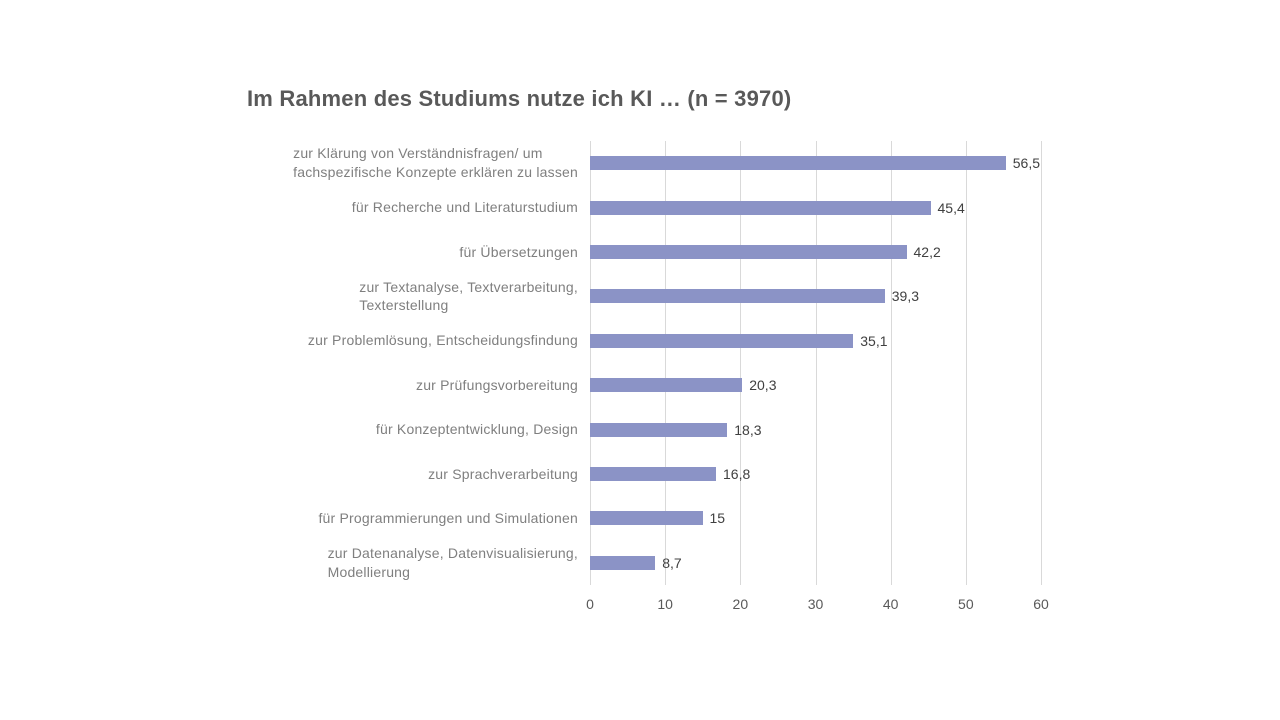 This screenshot has height=720, width=1280. Describe the element at coordinates (717, 518) in the screenshot. I see `value-label: 15` at that location.